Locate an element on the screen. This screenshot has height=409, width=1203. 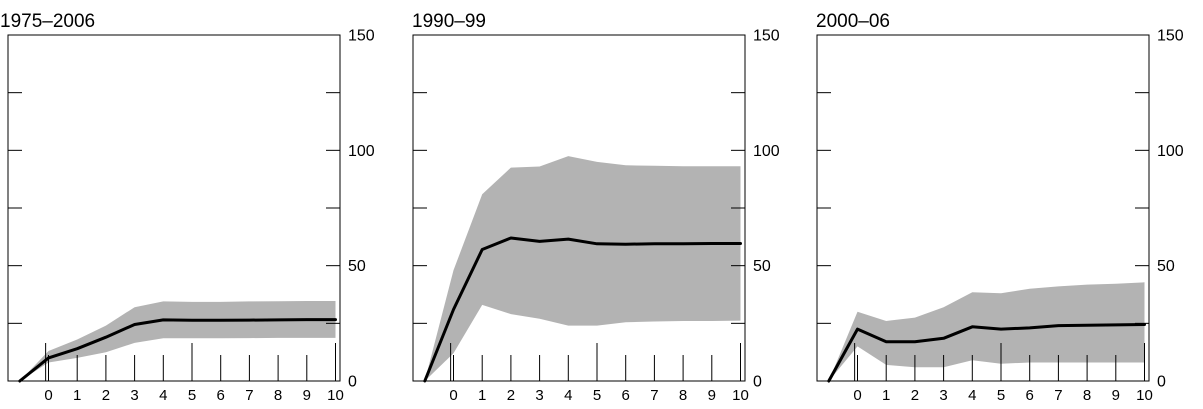
panel-title: 1990–99 is located at coordinates (449, 21).